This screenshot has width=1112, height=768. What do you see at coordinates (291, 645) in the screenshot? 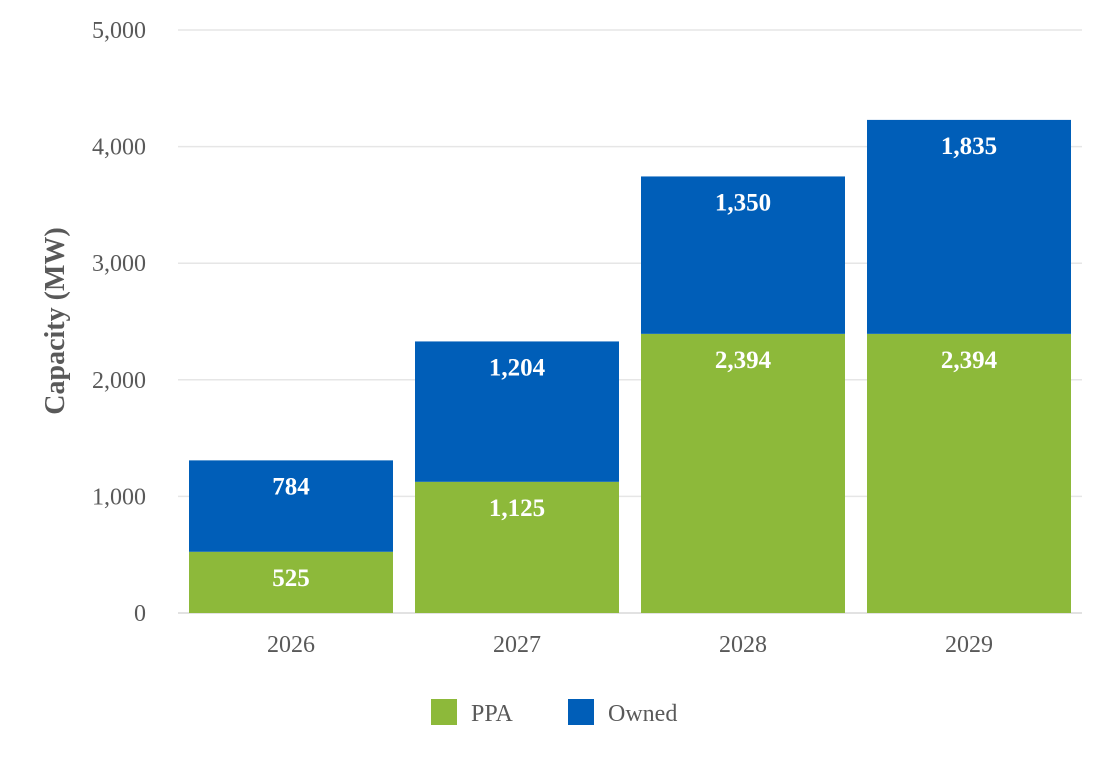
I see `x-tick-label: 2026` at bounding box center [291, 645].